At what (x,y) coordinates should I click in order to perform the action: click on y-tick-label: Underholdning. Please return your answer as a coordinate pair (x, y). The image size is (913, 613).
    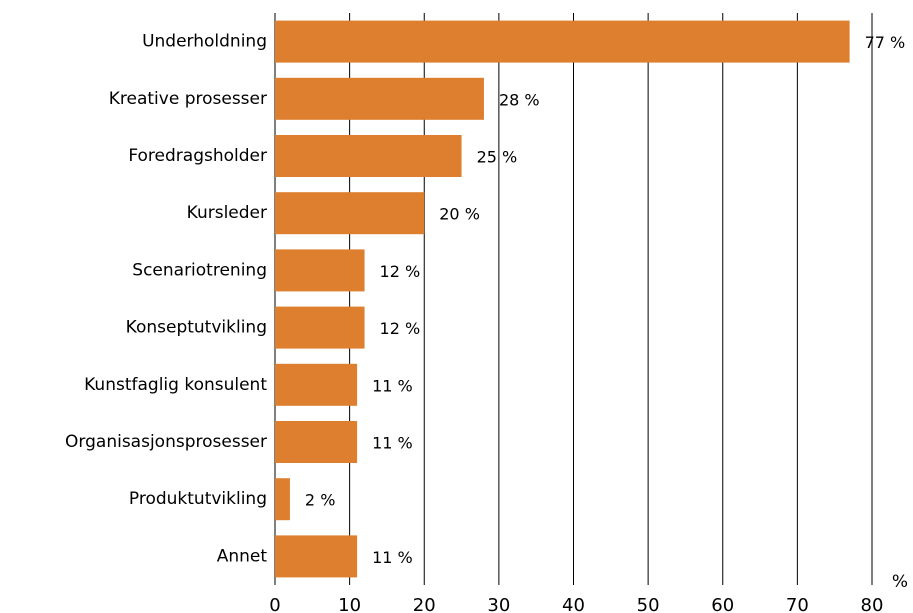
    Looking at the image, I should click on (204, 42).